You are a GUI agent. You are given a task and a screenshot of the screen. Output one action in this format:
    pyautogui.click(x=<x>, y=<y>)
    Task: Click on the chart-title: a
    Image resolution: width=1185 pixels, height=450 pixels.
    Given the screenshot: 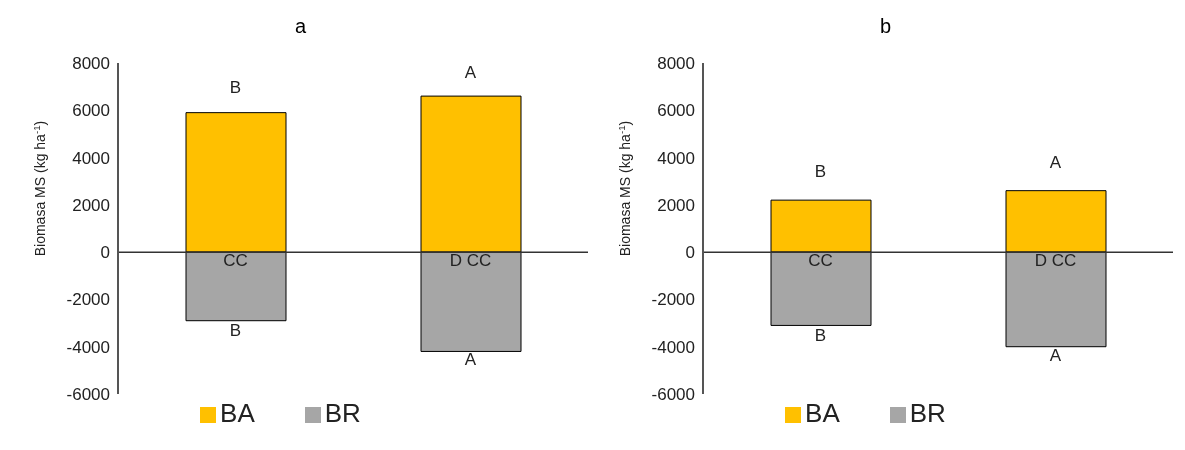 What is the action you would take?
    pyautogui.click(x=300, y=26)
    